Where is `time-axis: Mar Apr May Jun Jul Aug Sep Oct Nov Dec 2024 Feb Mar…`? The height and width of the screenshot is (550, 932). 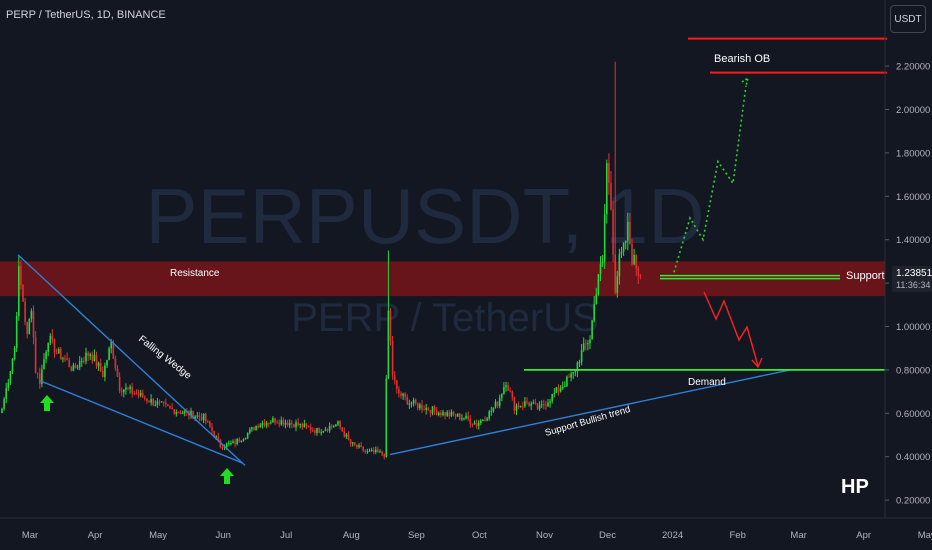 time-axis: Mar Apr May Jun Jul Aug Sep Oct Nov Dec 2024 Feb Mar… is located at coordinates (466, 529).